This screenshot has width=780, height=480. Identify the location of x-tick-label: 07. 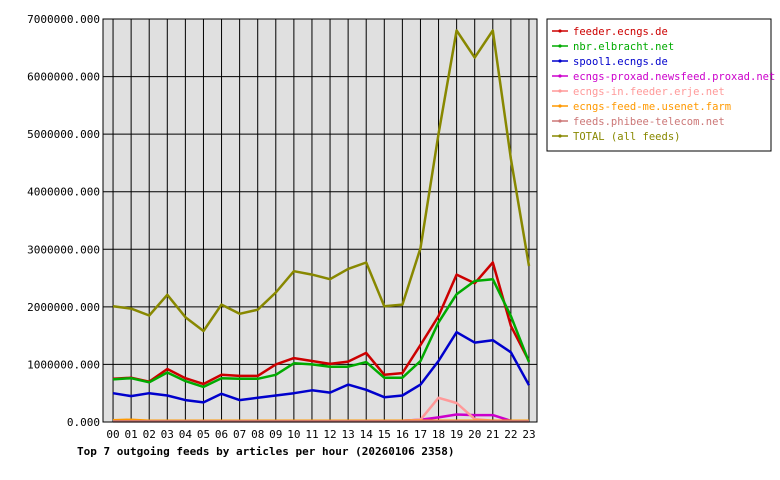
(239, 434).